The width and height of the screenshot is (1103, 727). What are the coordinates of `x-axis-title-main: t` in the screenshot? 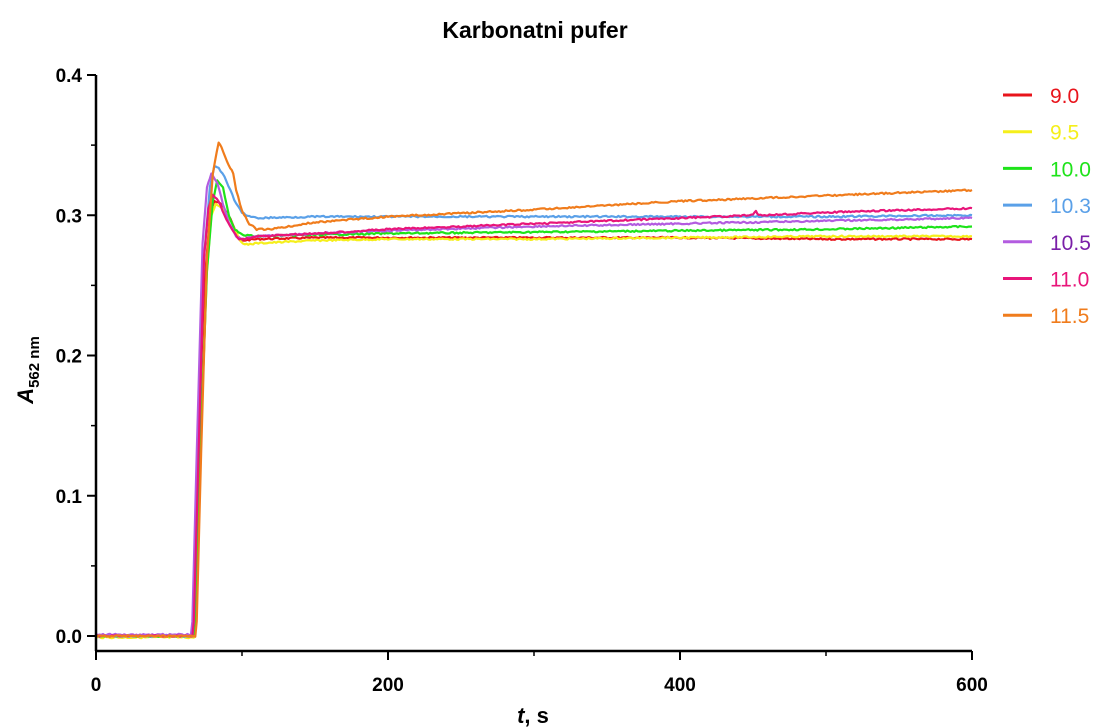 It's located at (521, 715).